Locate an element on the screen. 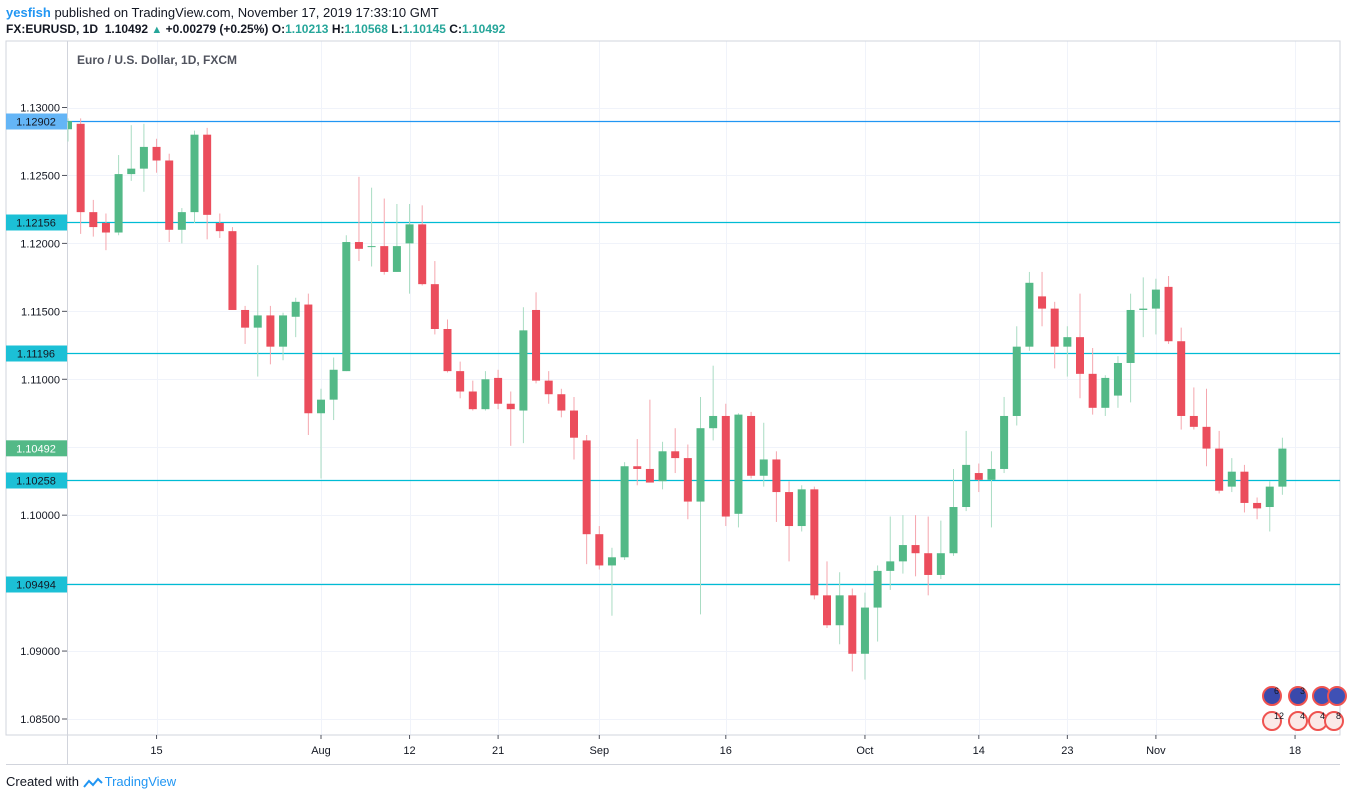 This screenshot has height=800, width=1347. created-with-text: Created with is located at coordinates (42, 781).